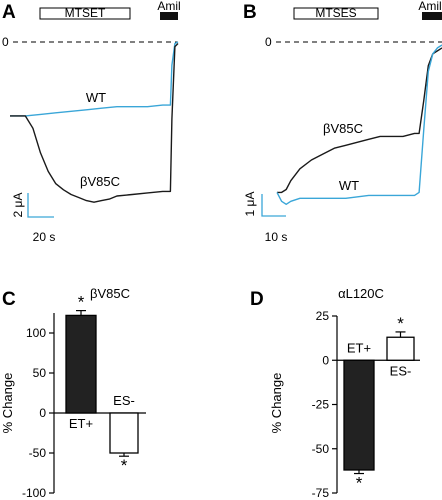 This screenshot has width=442, height=500. I want to click on panel-b-letter: B, so click(250, 12).